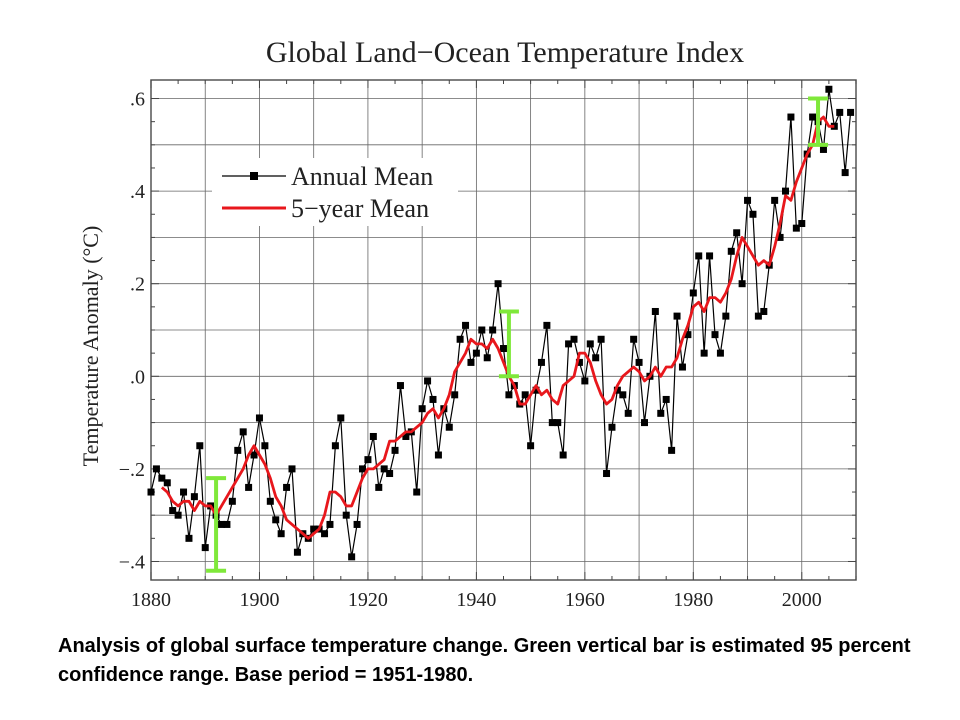 The height and width of the screenshot is (720, 960). What do you see at coordinates (137, 100) in the screenshot?
I see `y-tick-label: .6` at bounding box center [137, 100].